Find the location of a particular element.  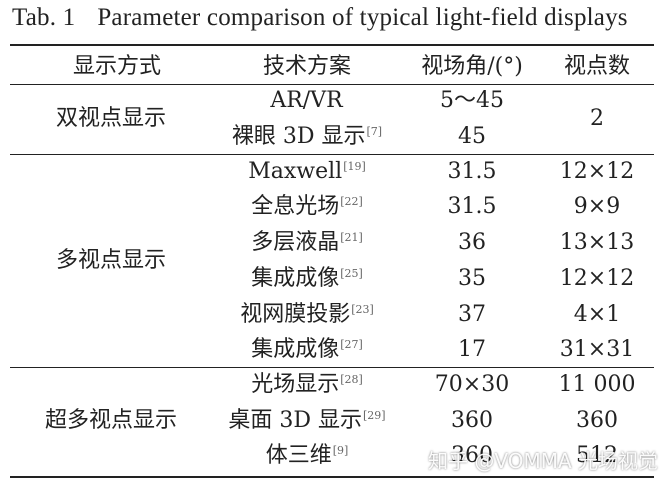

table-row: 集成成像[25] is located at coordinates (307, 279).